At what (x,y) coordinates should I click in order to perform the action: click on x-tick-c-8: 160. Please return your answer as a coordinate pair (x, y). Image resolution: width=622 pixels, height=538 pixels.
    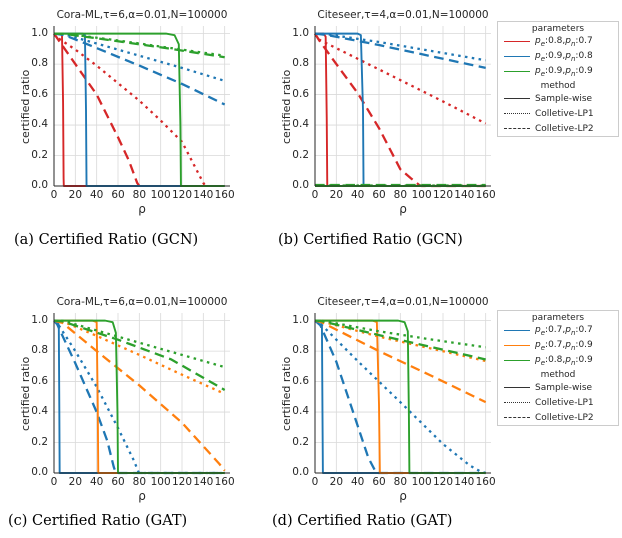
    Looking at the image, I should click on (224, 482).